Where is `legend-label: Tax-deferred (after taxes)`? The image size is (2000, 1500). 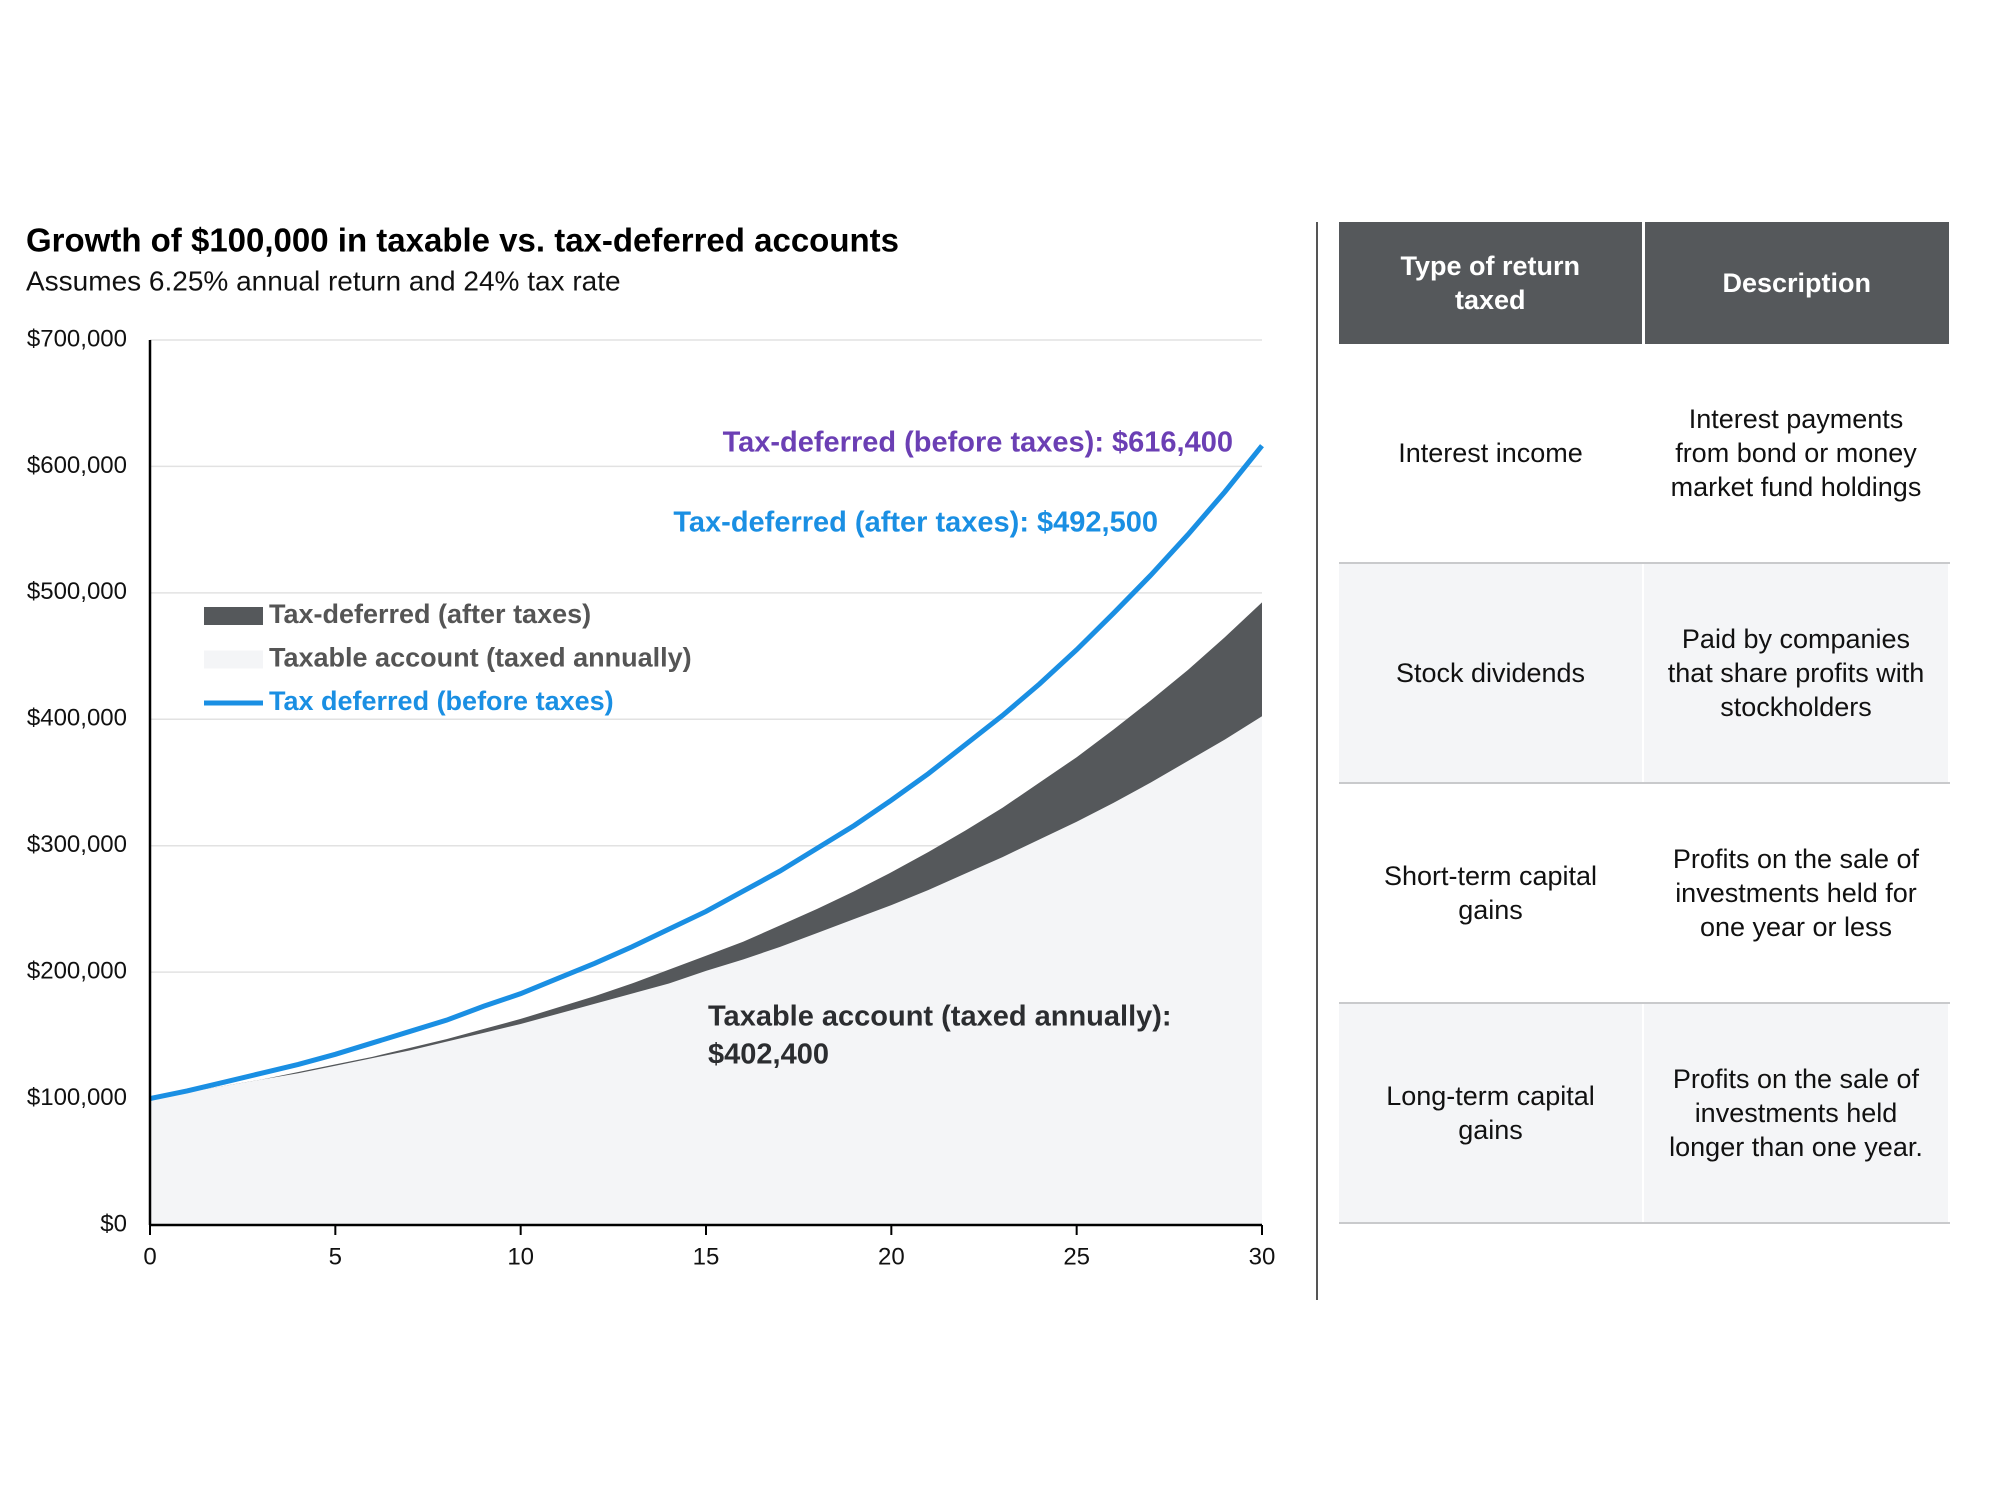 legend-label: Tax-deferred (after taxes) is located at coordinates (430, 614).